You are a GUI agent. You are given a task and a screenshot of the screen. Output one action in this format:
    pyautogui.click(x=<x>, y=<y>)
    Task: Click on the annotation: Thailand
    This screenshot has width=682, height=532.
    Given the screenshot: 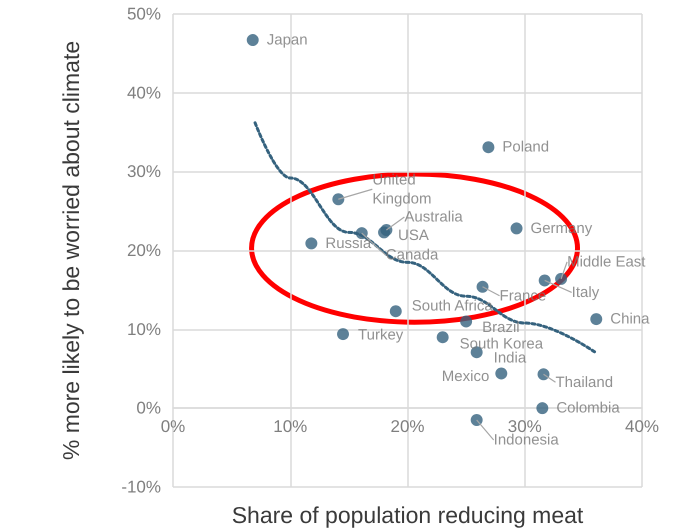 What is the action you would take?
    pyautogui.click(x=585, y=382)
    